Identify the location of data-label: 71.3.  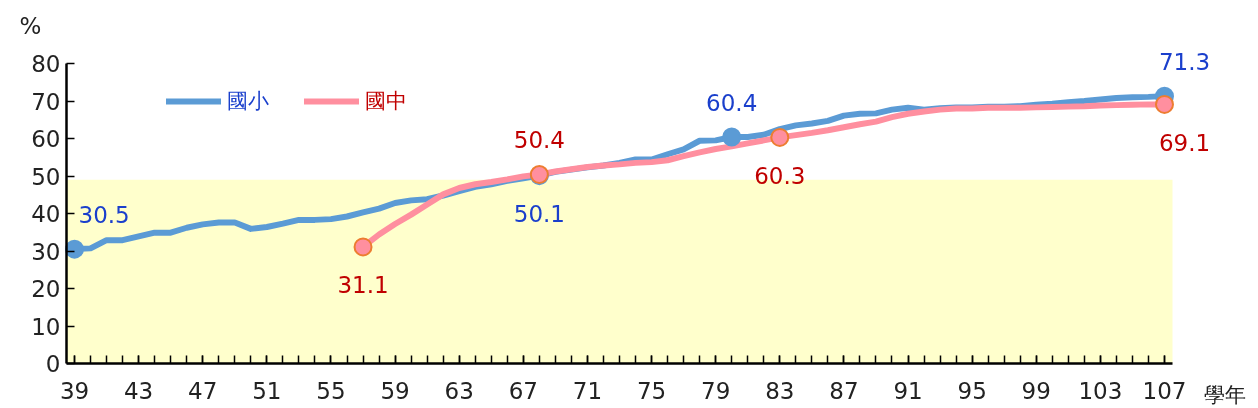
(1184, 61).